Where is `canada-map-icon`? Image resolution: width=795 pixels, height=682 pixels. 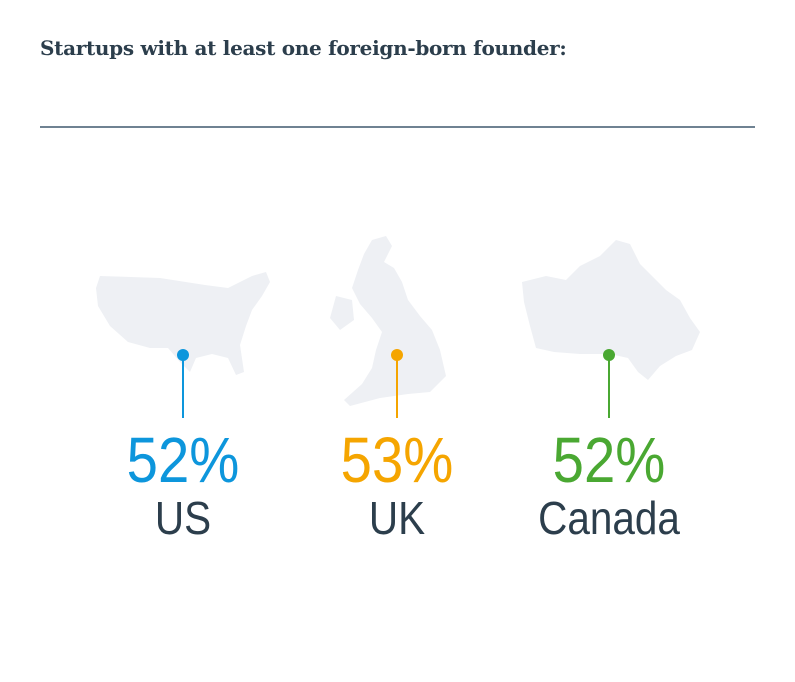
canada-map-icon is located at coordinates (611, 310).